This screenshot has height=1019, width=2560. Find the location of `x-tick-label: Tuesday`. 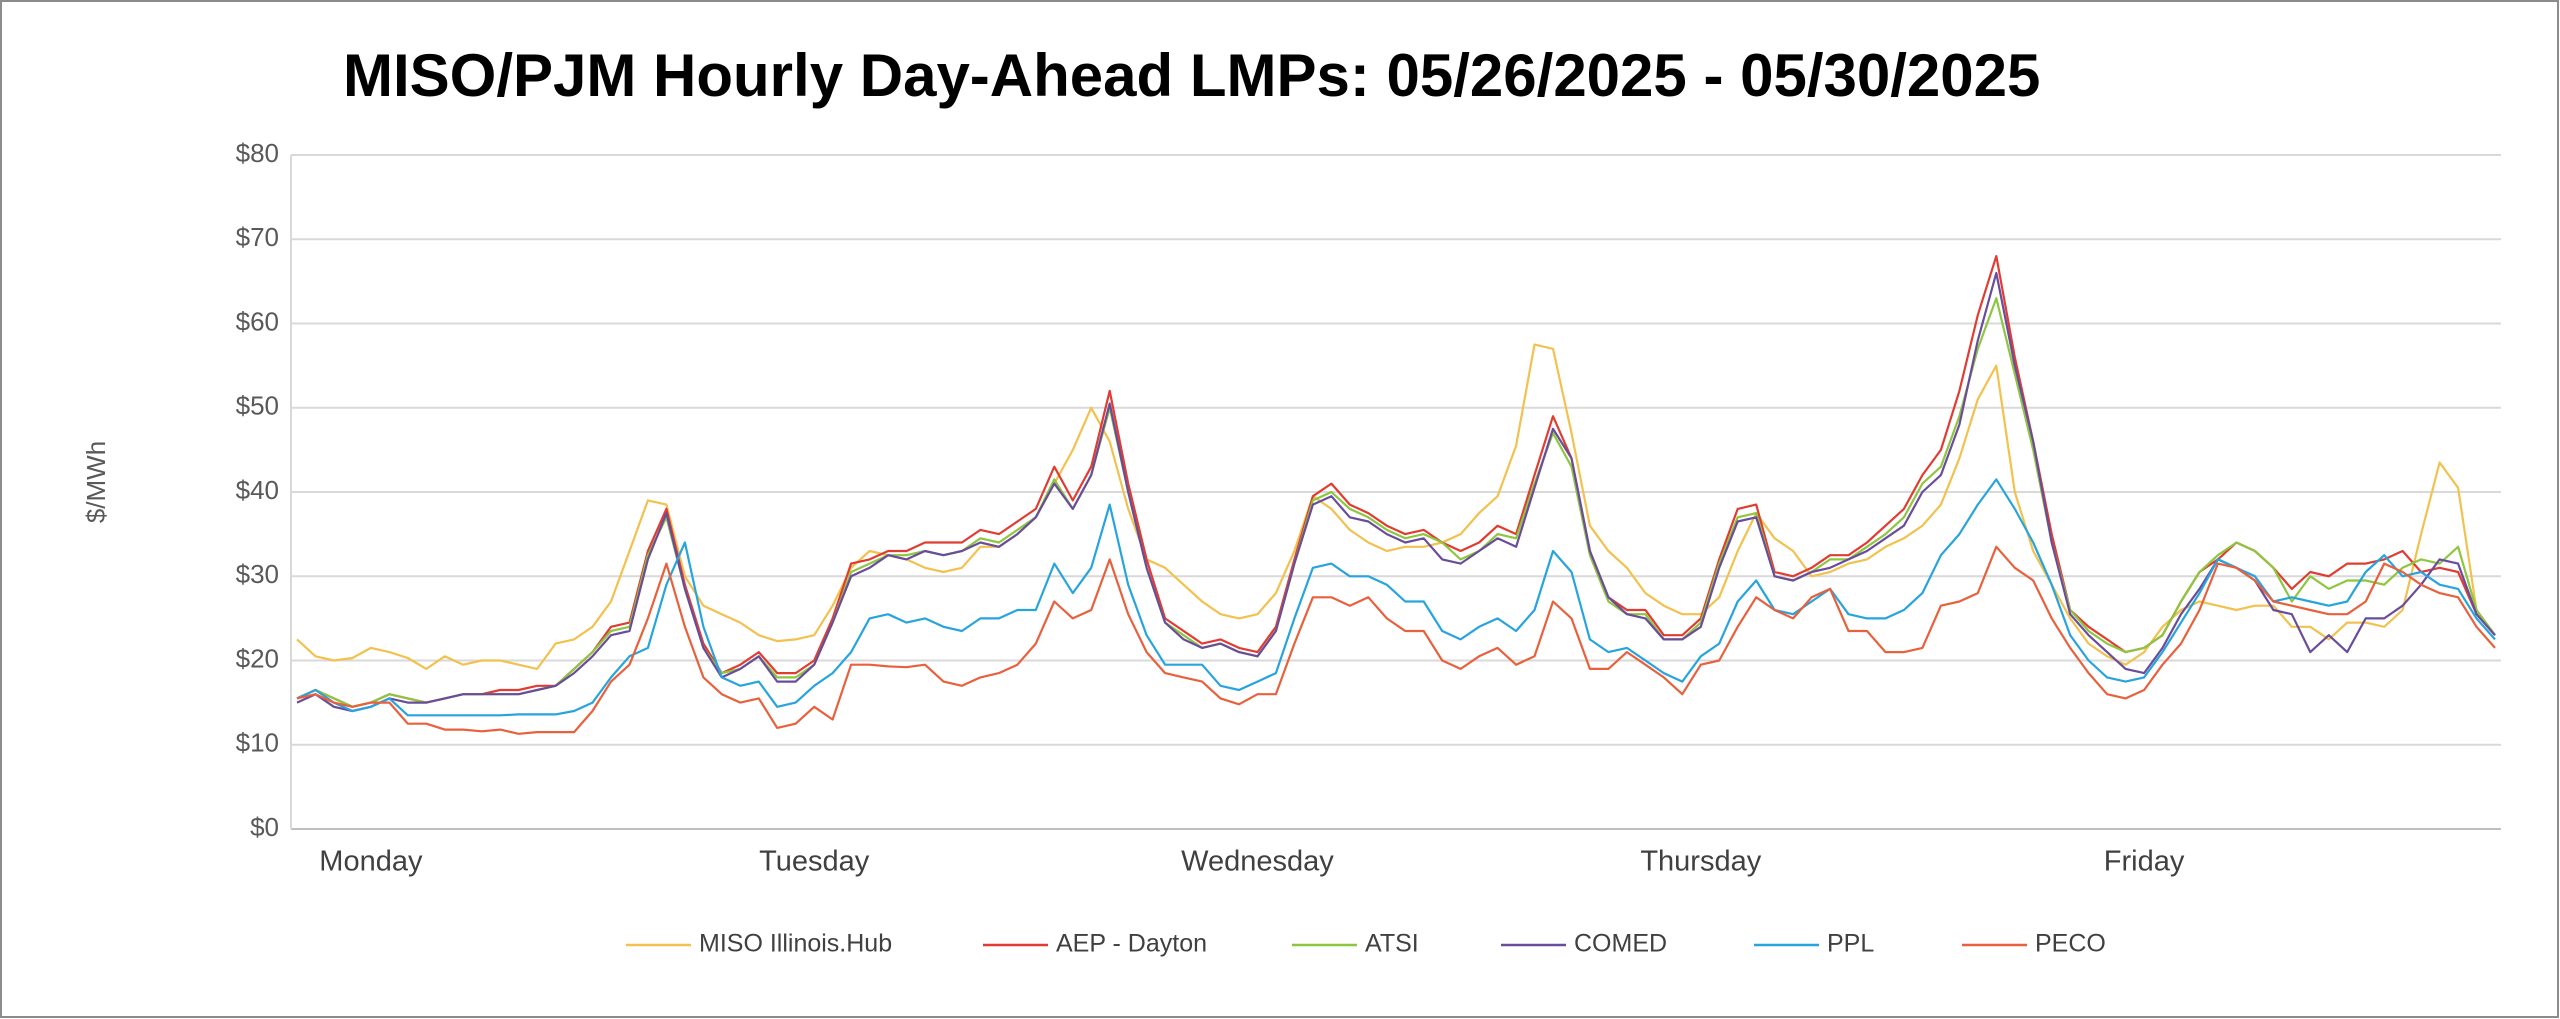

x-tick-label: Tuesday is located at coordinates (814, 862).